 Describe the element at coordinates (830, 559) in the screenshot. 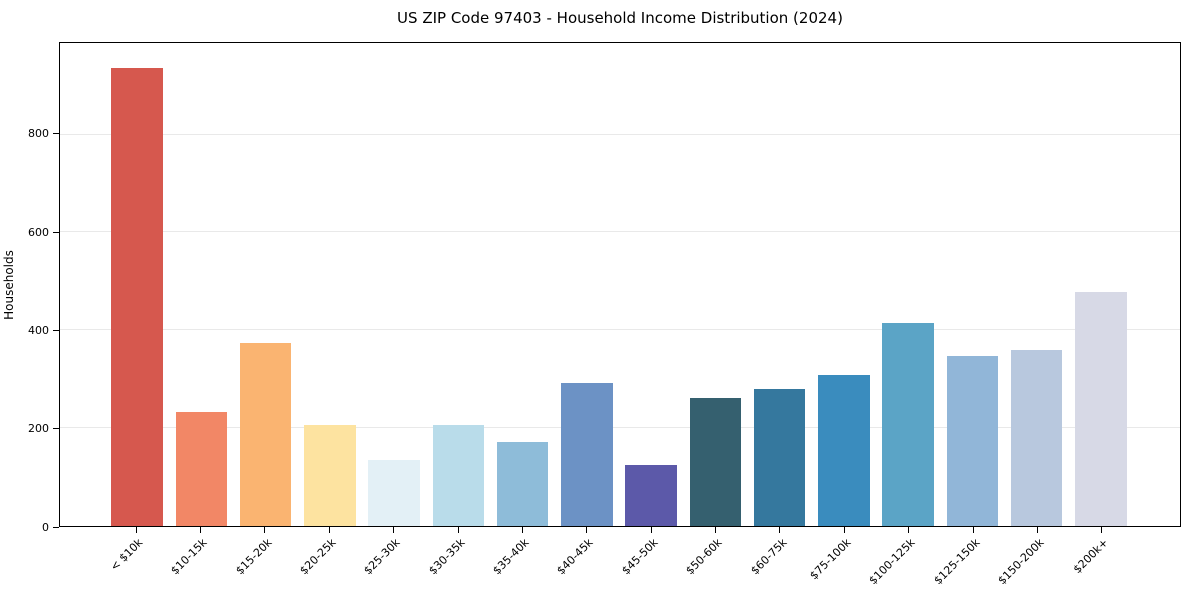

I see `x-tick-label: $75-100k` at that location.